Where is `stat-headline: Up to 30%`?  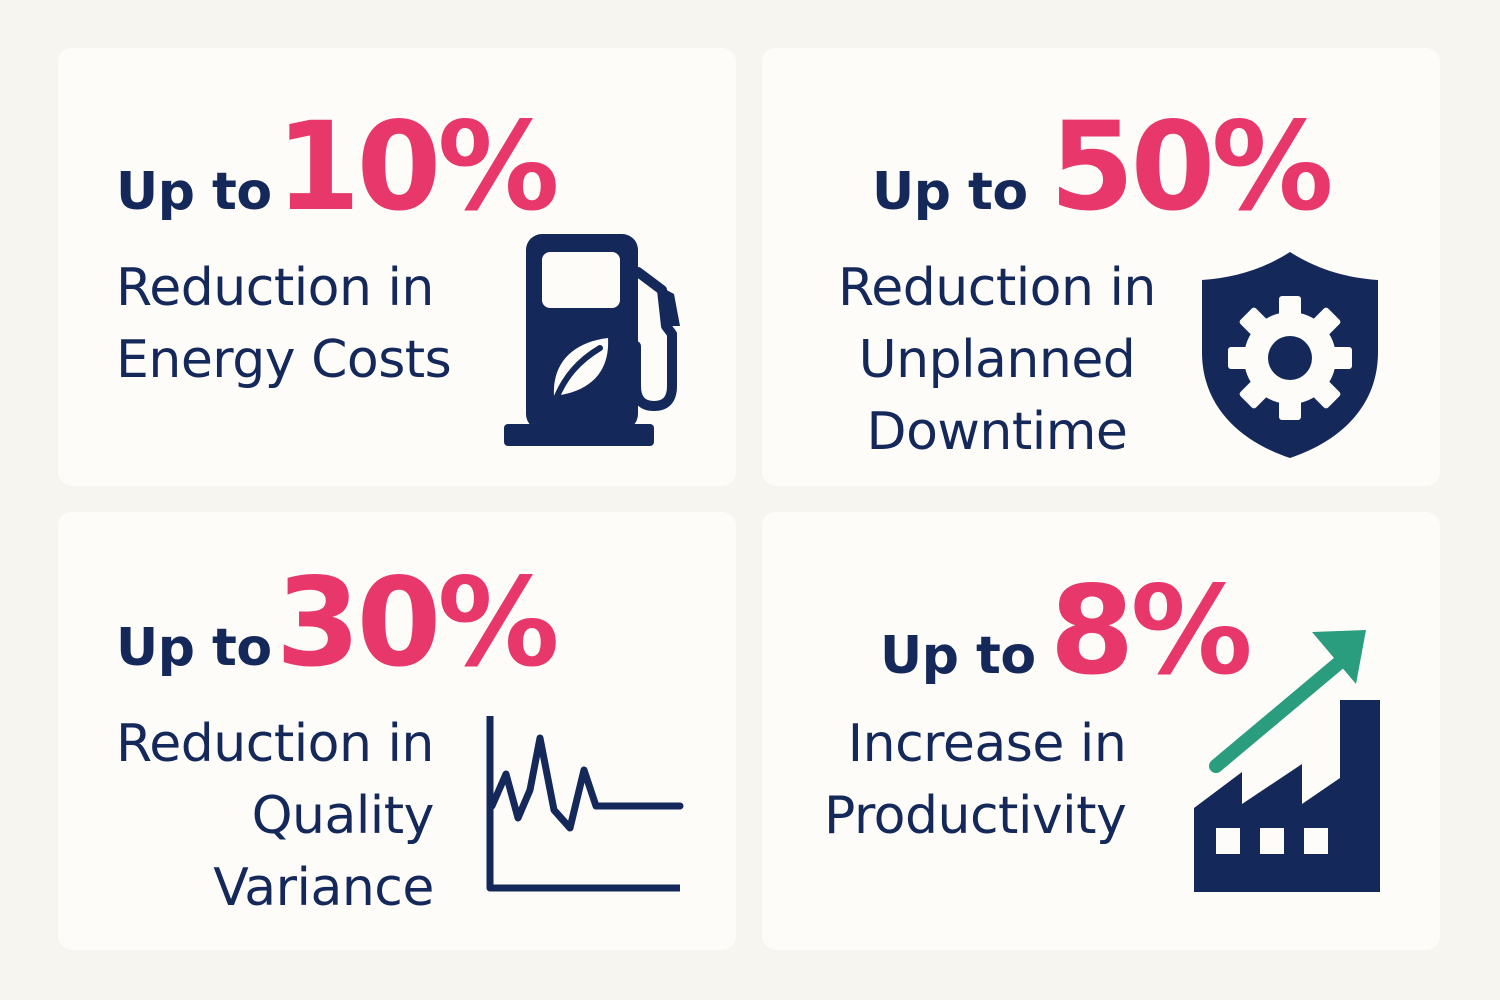
stat-headline: Up to 30% is located at coordinates (338, 623).